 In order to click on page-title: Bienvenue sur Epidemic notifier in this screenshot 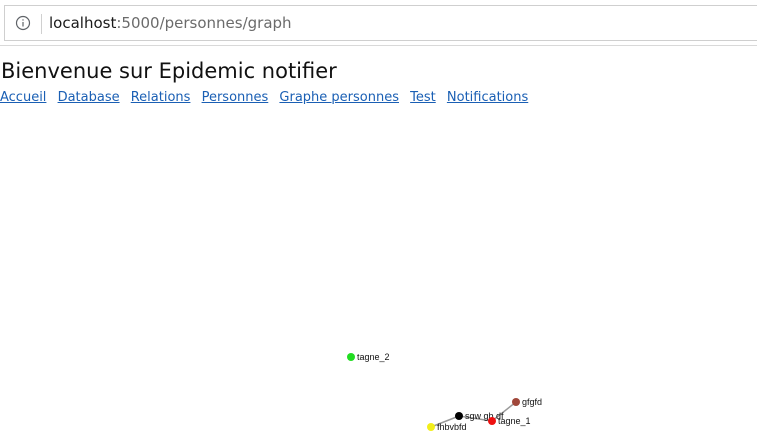, I will do `click(169, 71)`.